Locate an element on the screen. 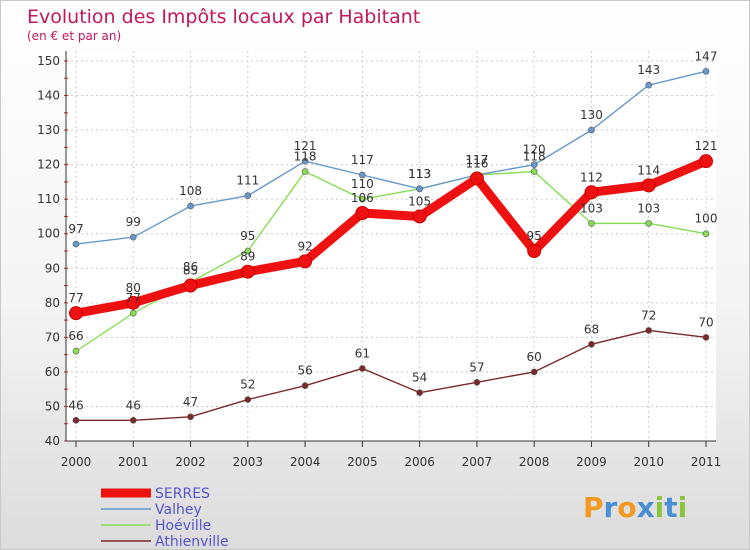  data-label: 103 is located at coordinates (591, 208).